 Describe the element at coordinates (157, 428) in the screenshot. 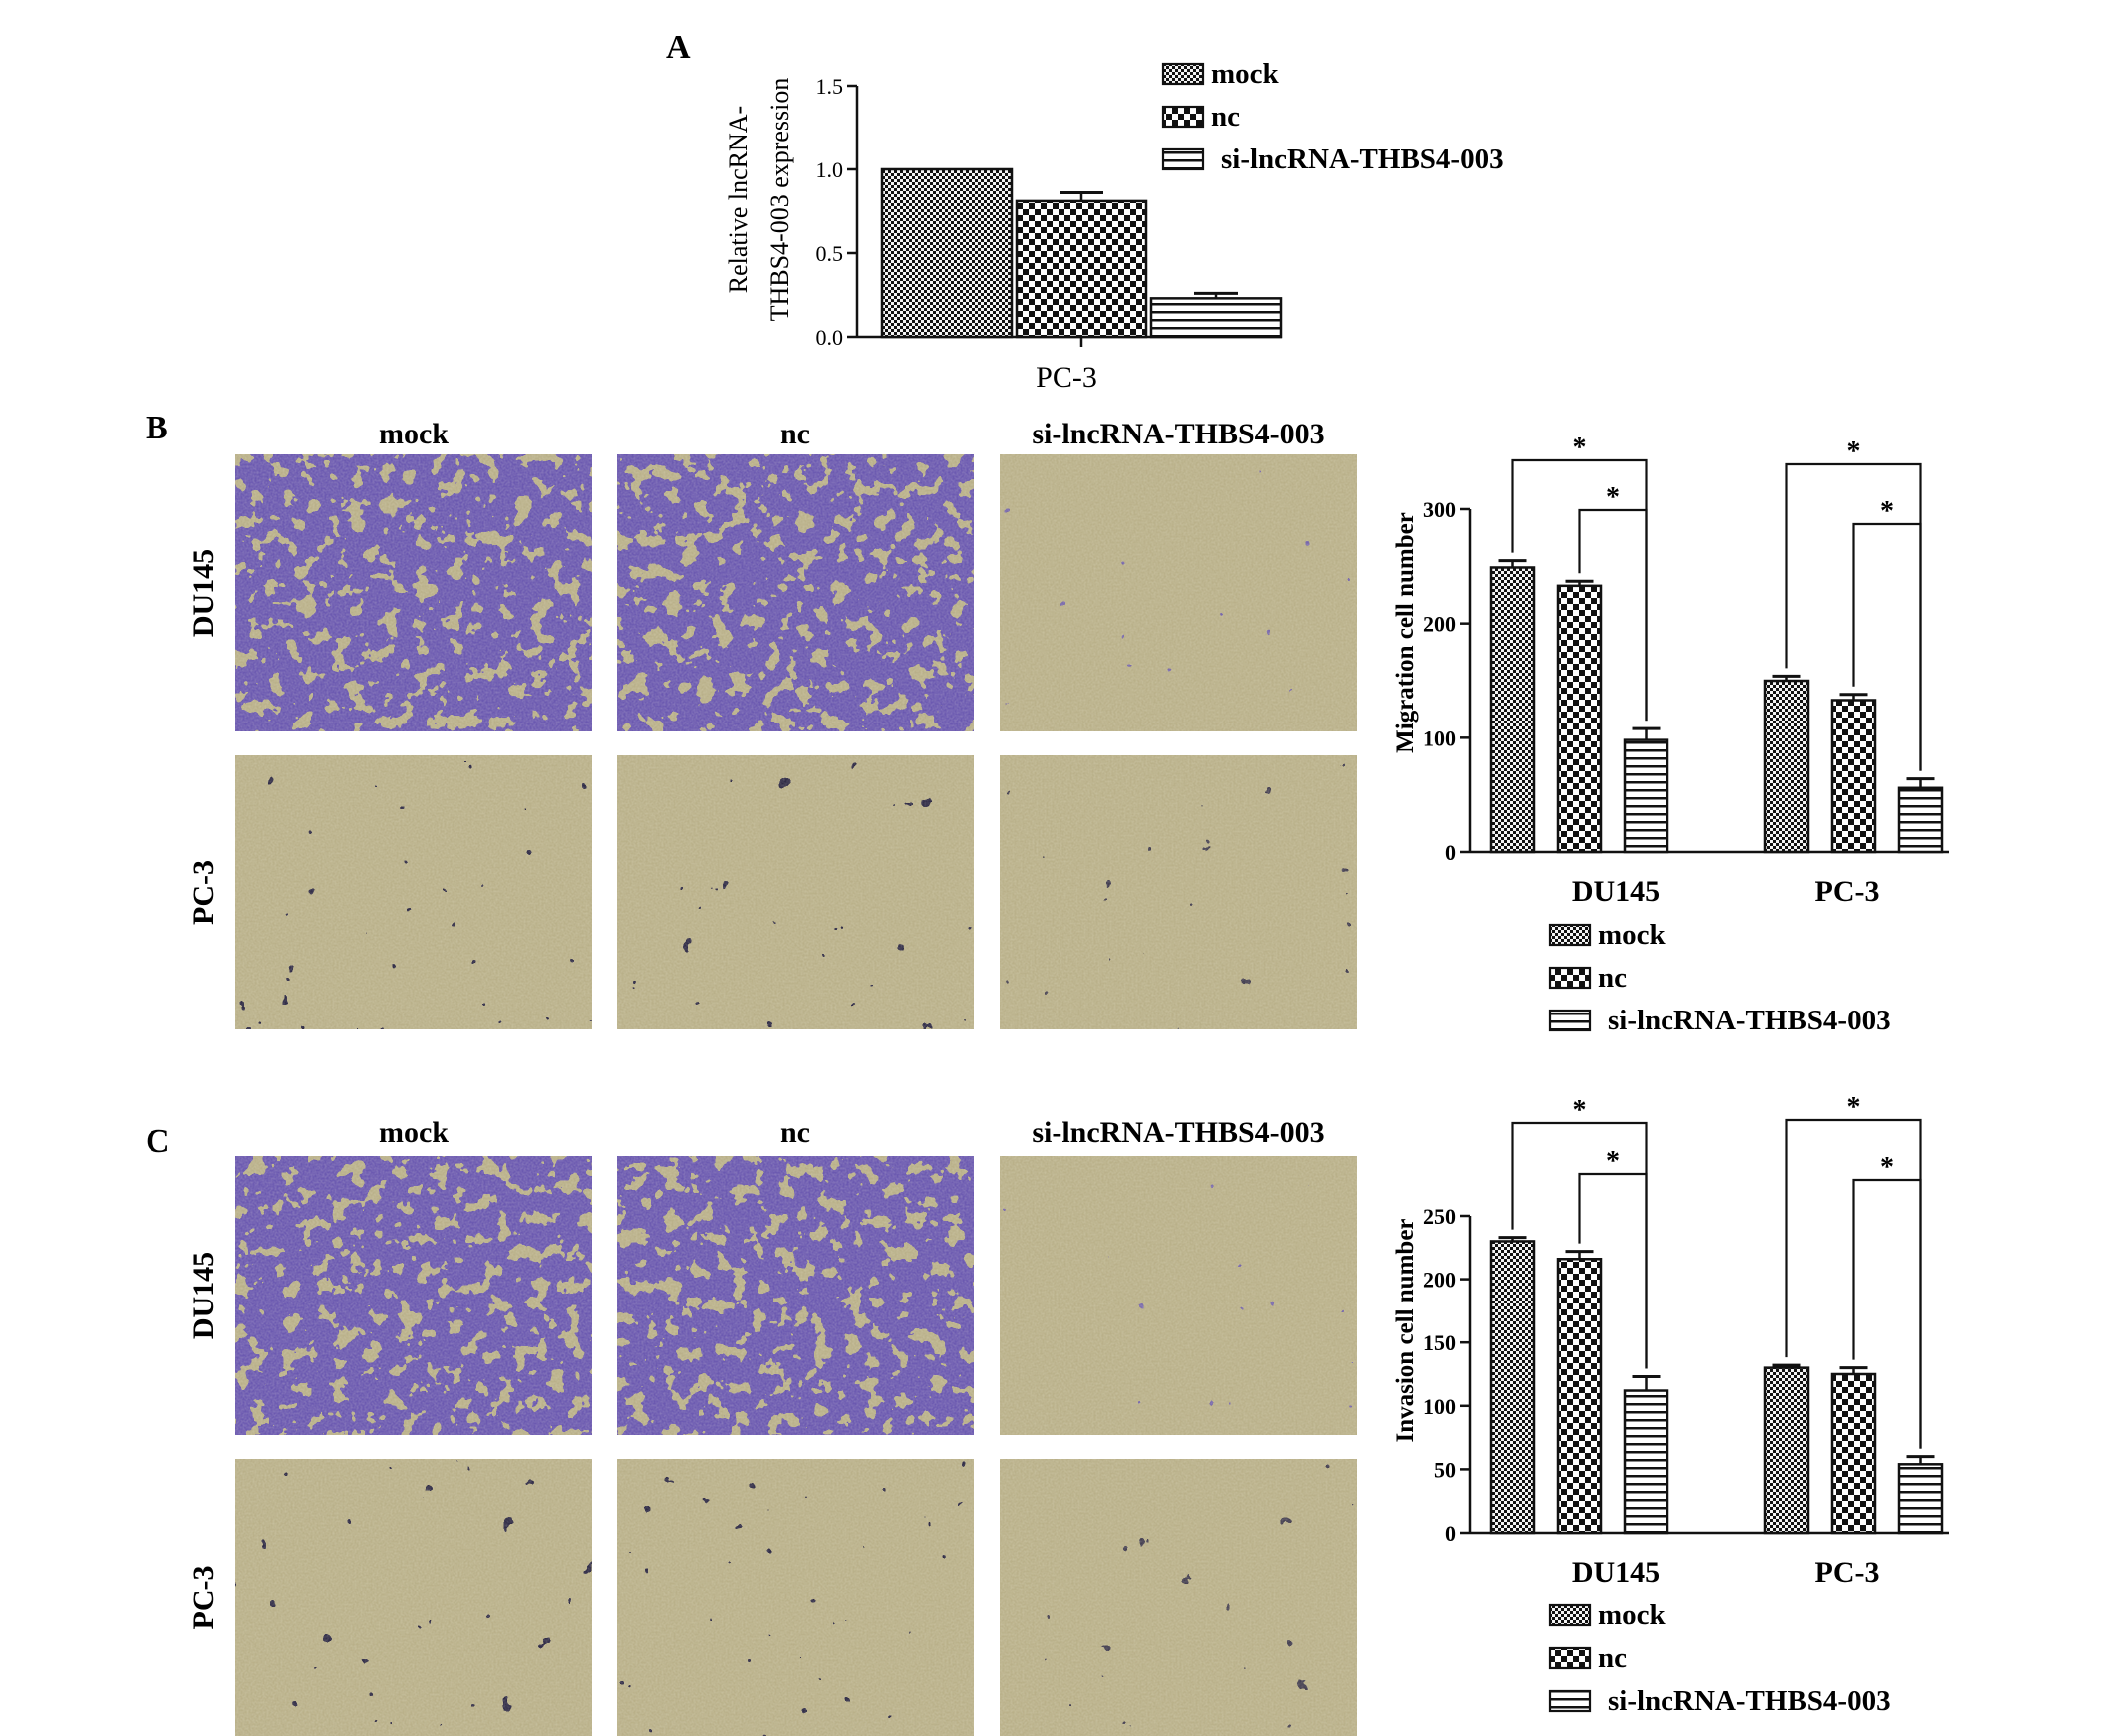

I see `panel-letter-b: B` at that location.